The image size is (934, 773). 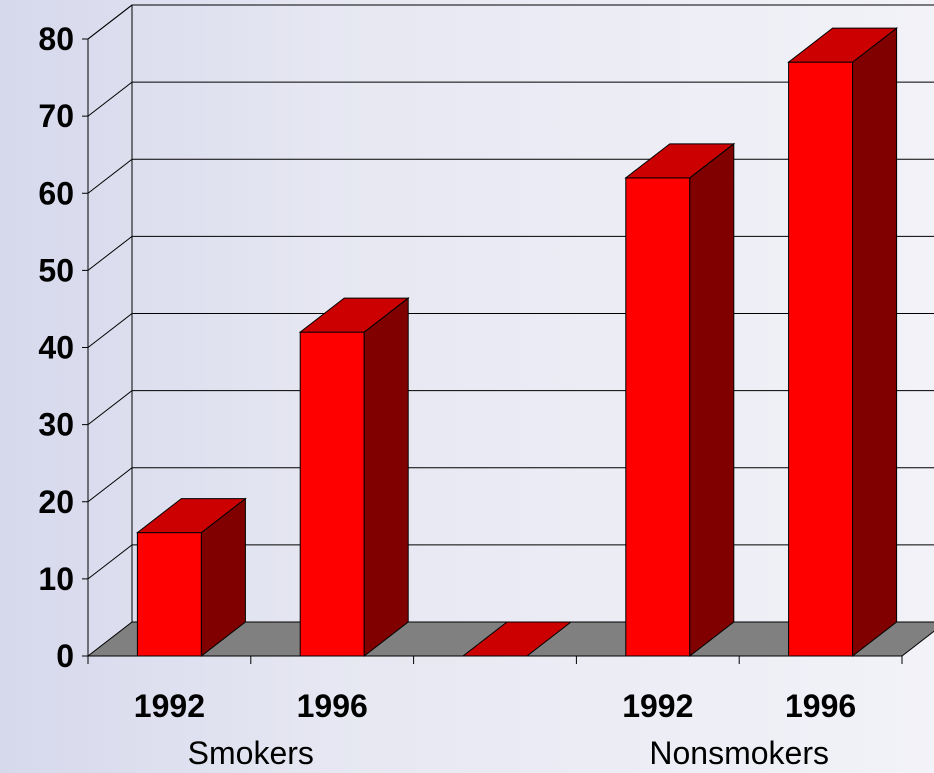 I want to click on y-tick-label: 30, so click(x=56, y=425).